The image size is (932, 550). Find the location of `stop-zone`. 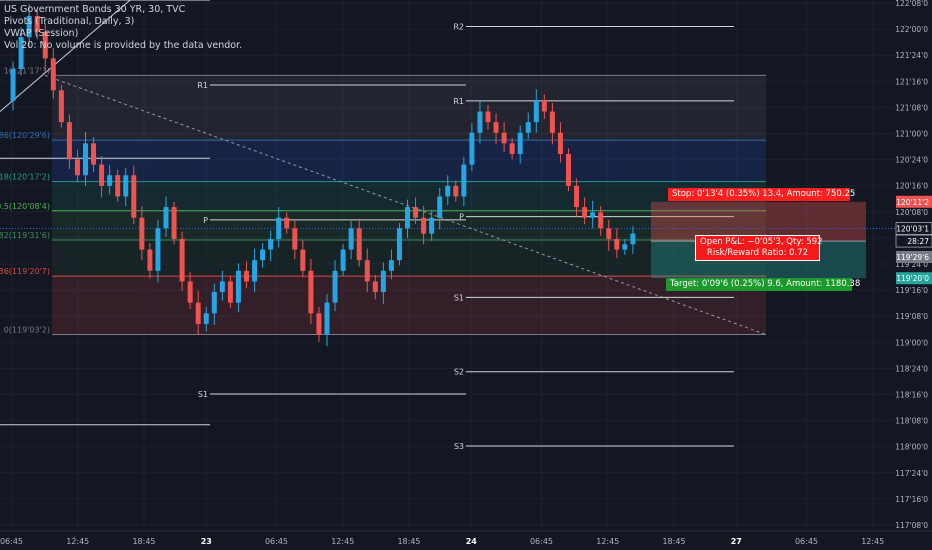

stop-zone is located at coordinates (758, 221).